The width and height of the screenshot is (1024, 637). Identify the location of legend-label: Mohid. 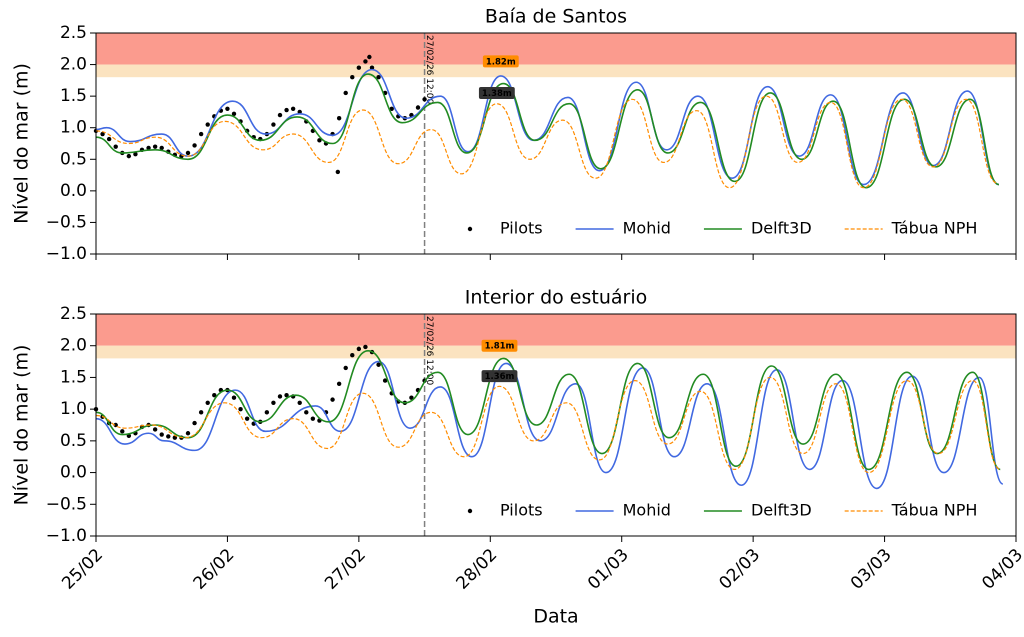
(647, 228).